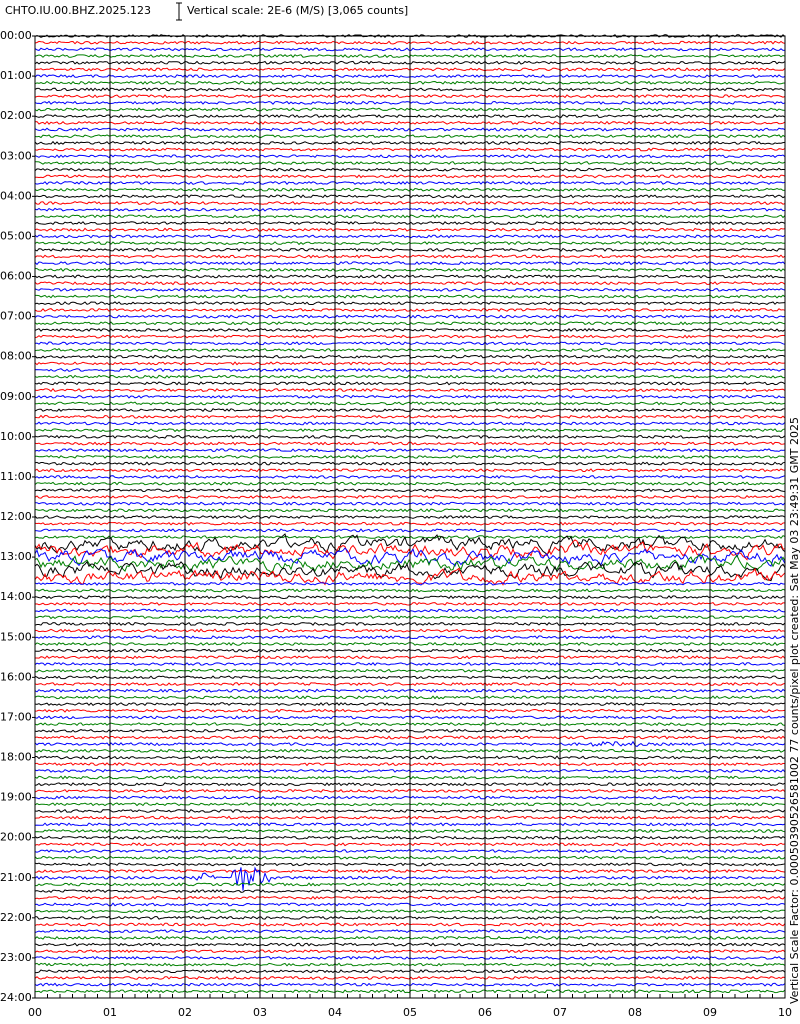 The height and width of the screenshot is (1024, 800). Describe the element at coordinates (710, 1012) in the screenshot. I see `x-tick-label: 09` at that location.